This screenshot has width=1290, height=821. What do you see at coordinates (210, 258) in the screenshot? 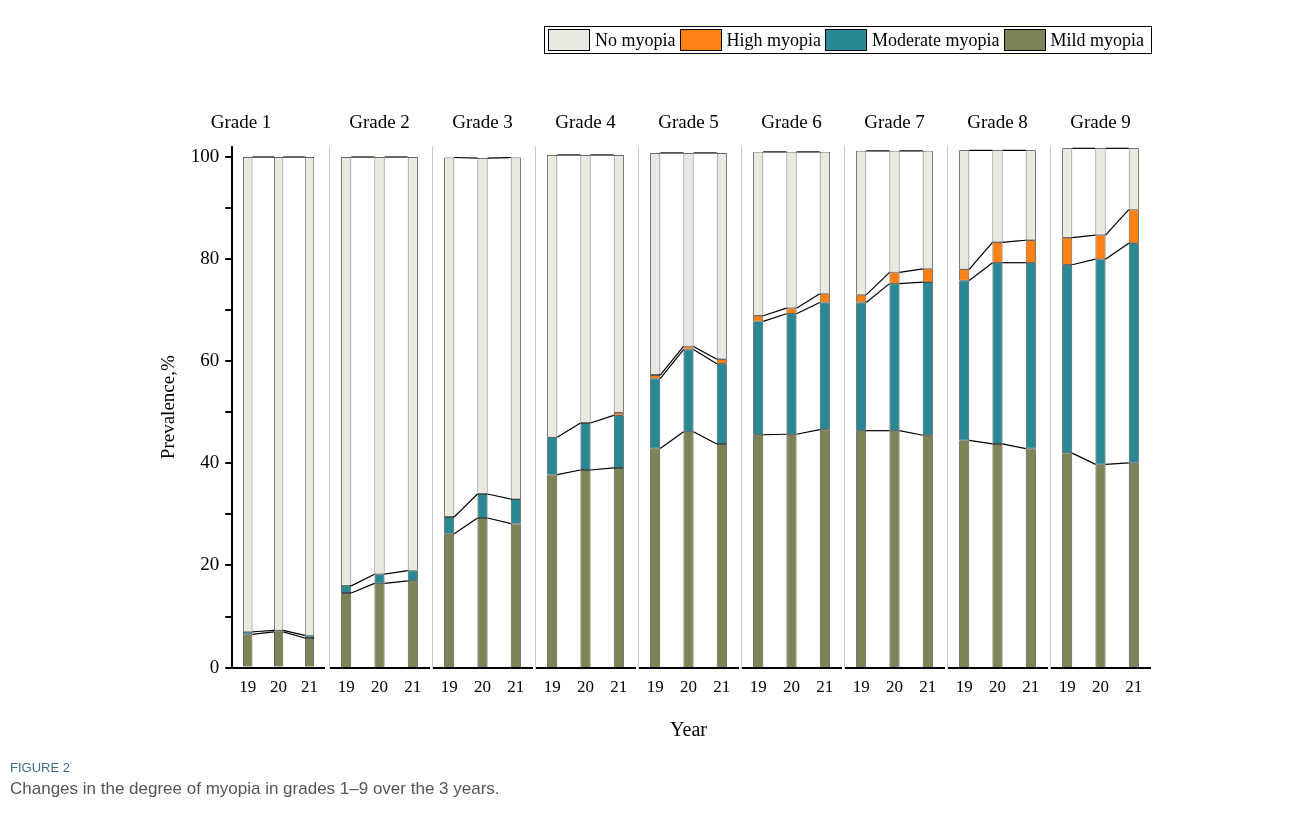
I see `y-tick-label: 80` at bounding box center [210, 258].